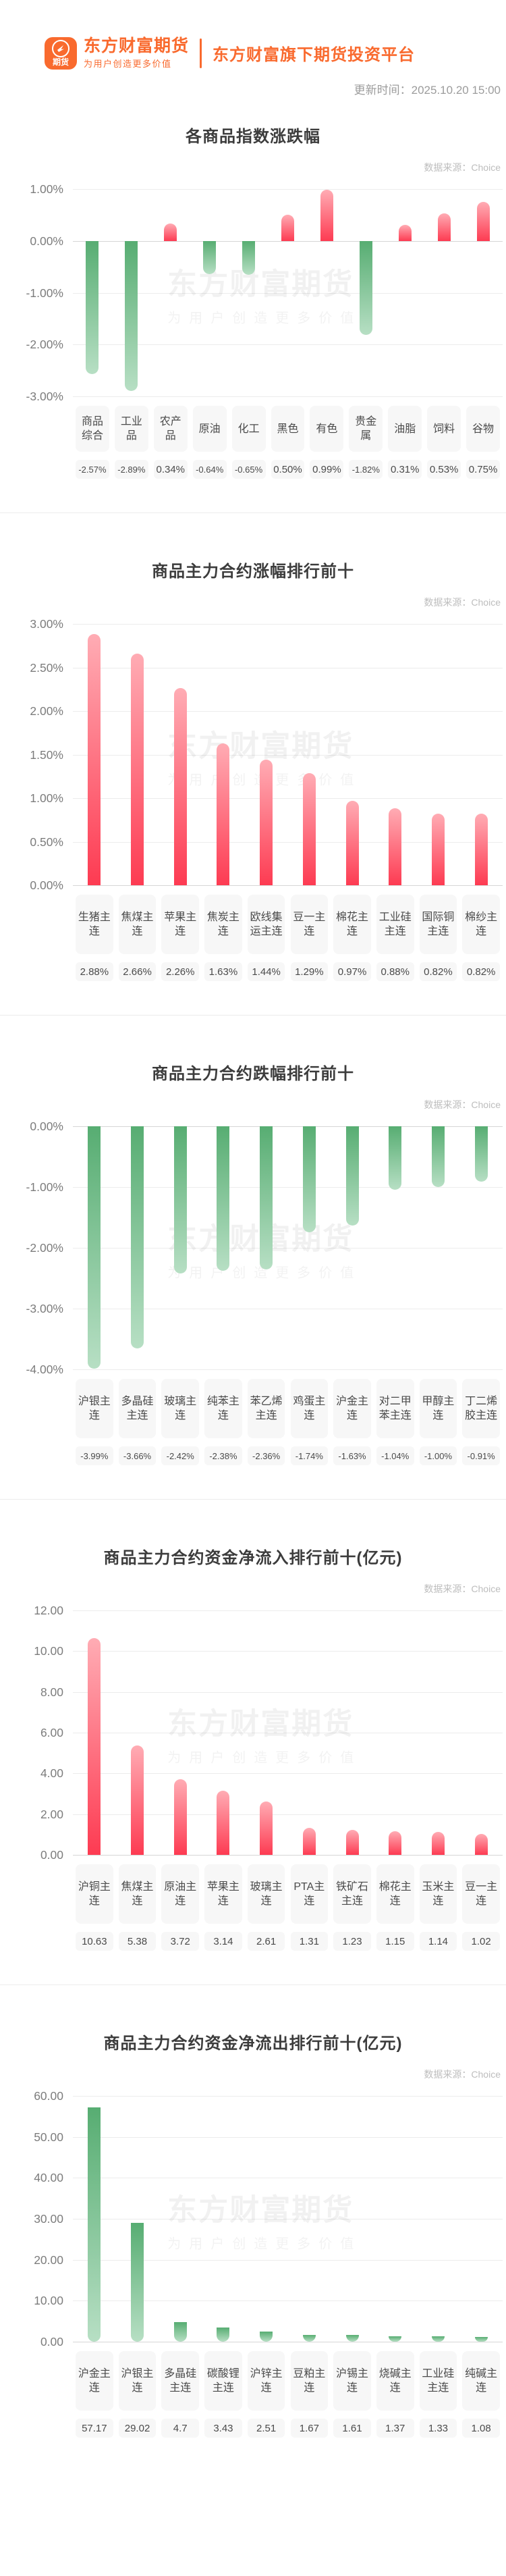  What do you see at coordinates (405, 429) in the screenshot?
I see `category-chip: 油脂` at bounding box center [405, 429].